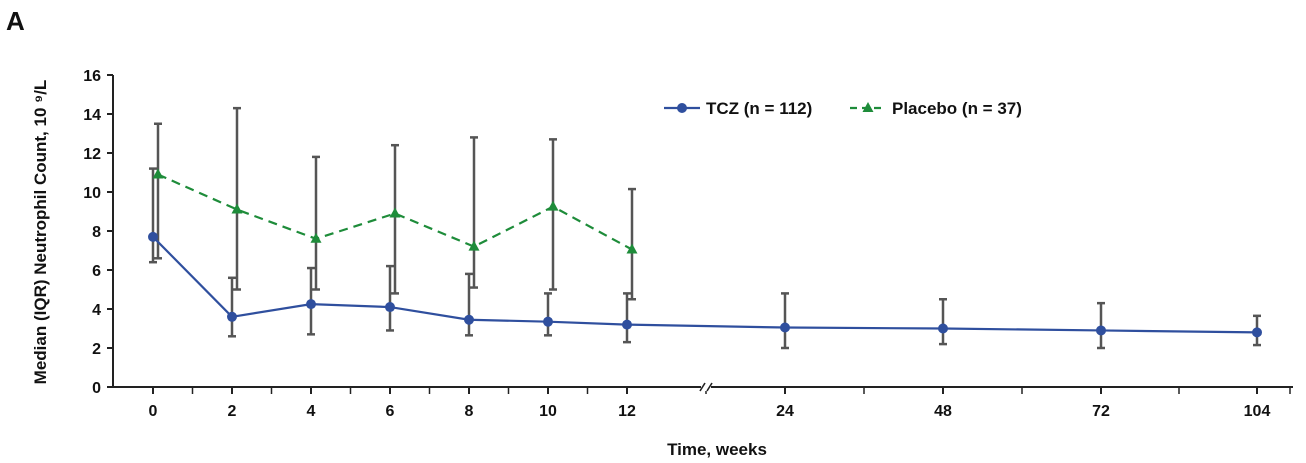 The height and width of the screenshot is (463, 1306). I want to click on x-tick-label: 12, so click(627, 411).